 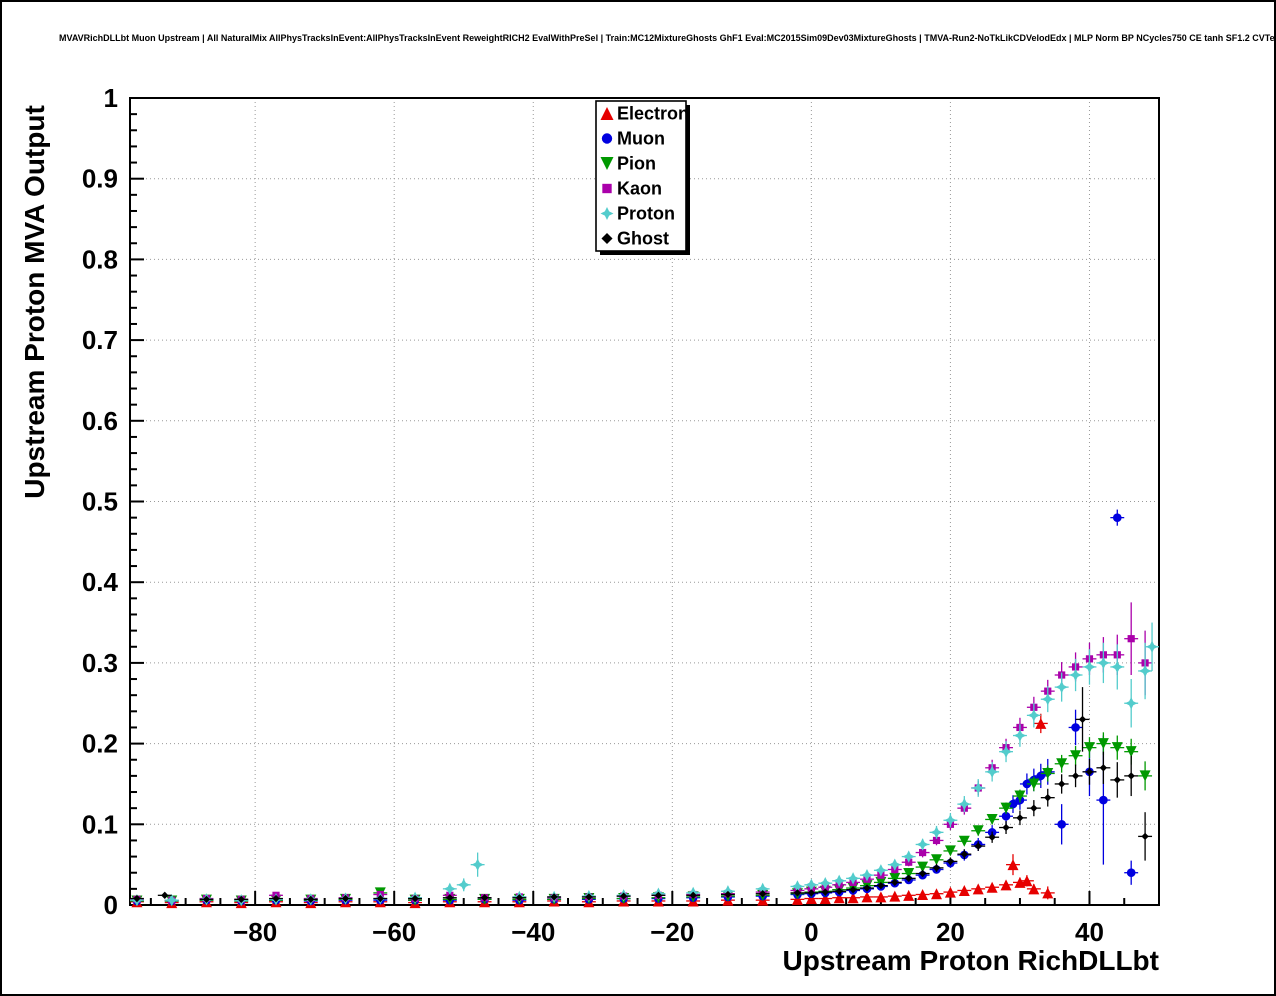 I want to click on svg-text: 0.3, so click(x=100, y=663).